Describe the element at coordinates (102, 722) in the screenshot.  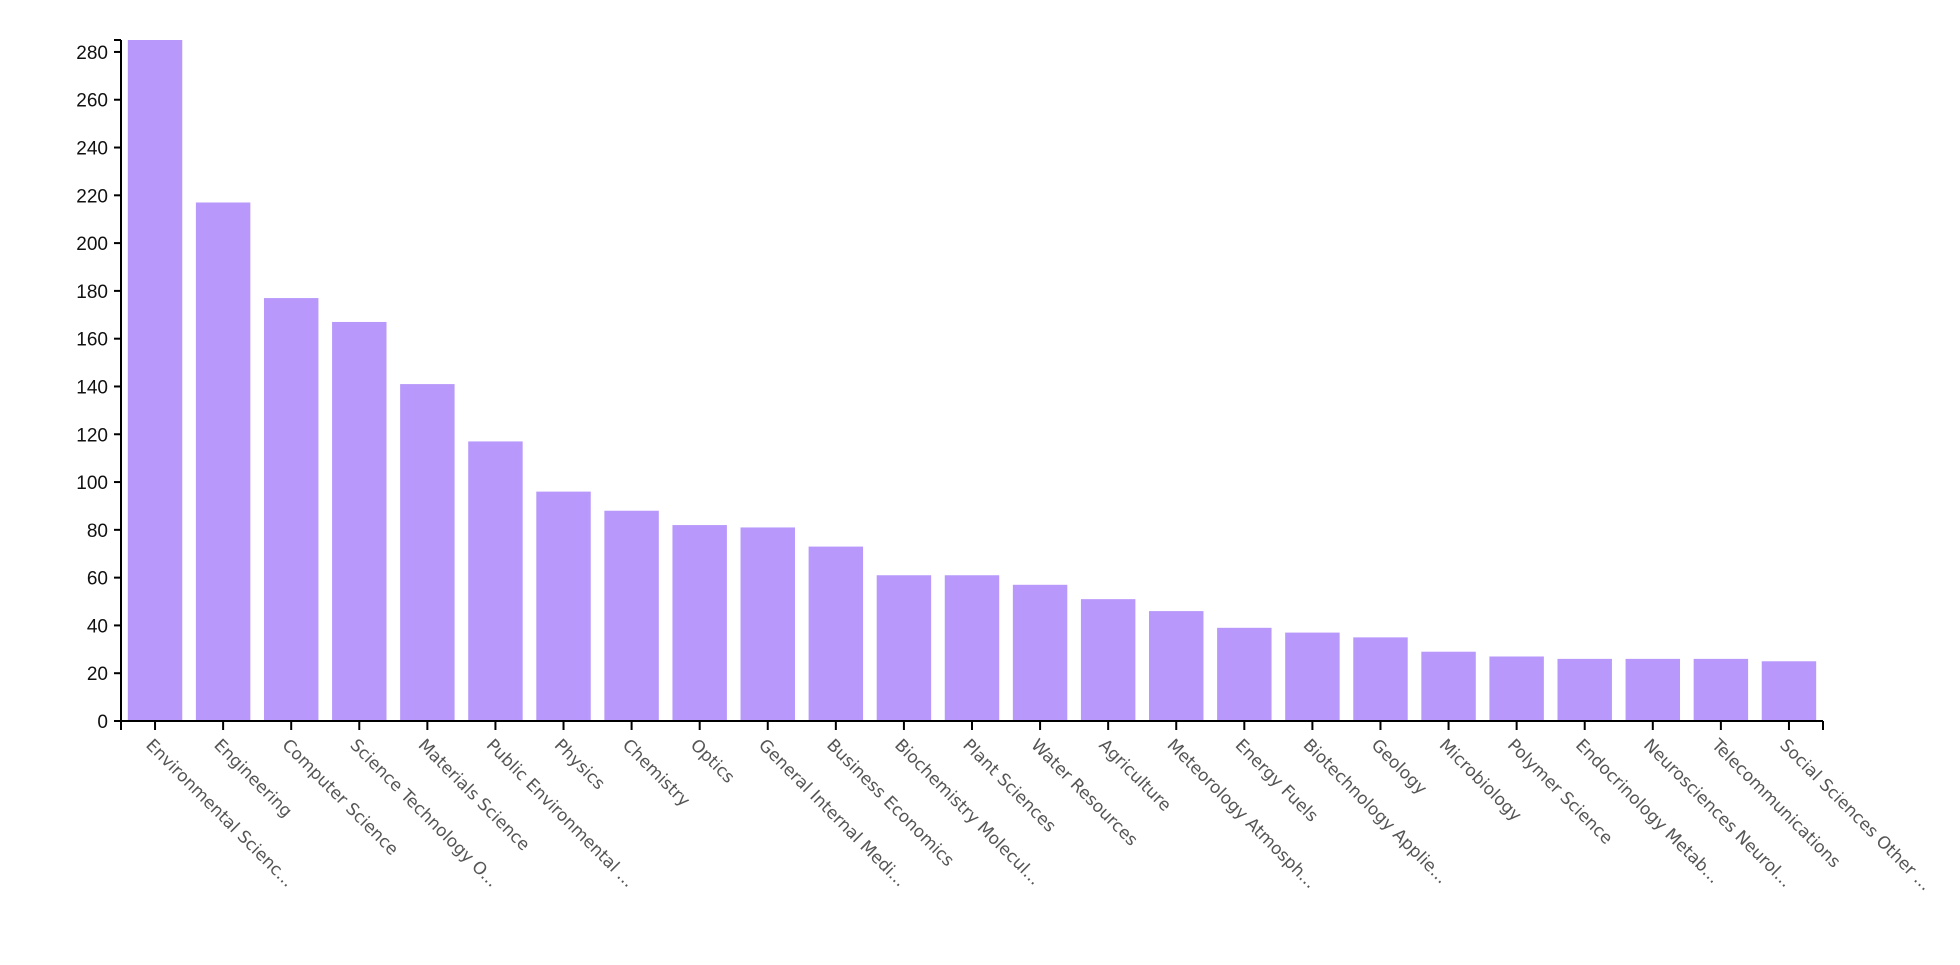
I see `y-tick-label-0: 0` at that location.